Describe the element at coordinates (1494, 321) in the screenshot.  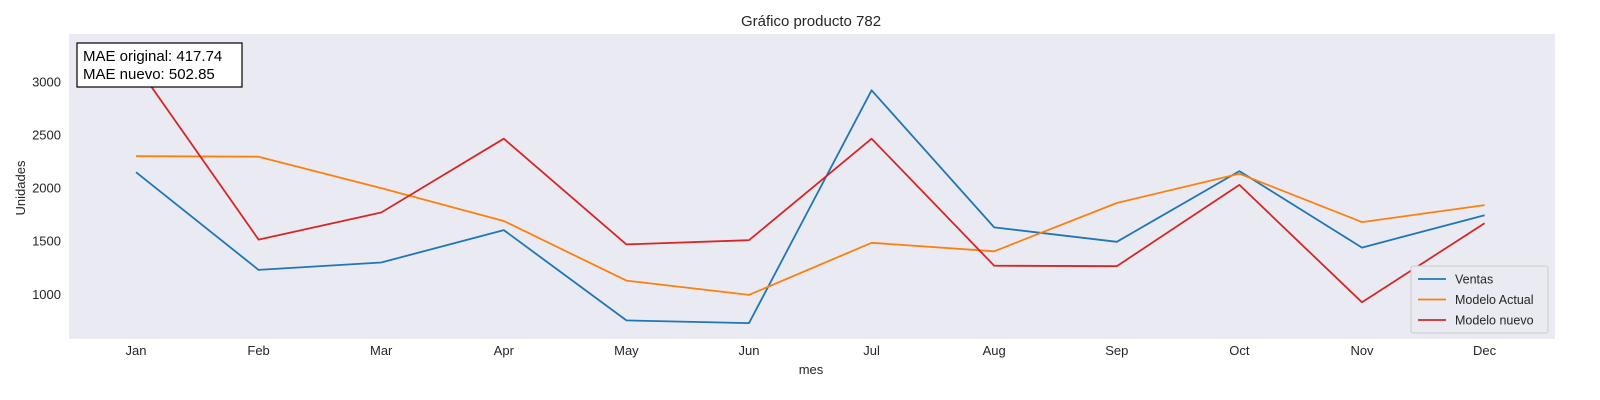
I see `legend-label: Modelo nuevo` at that location.